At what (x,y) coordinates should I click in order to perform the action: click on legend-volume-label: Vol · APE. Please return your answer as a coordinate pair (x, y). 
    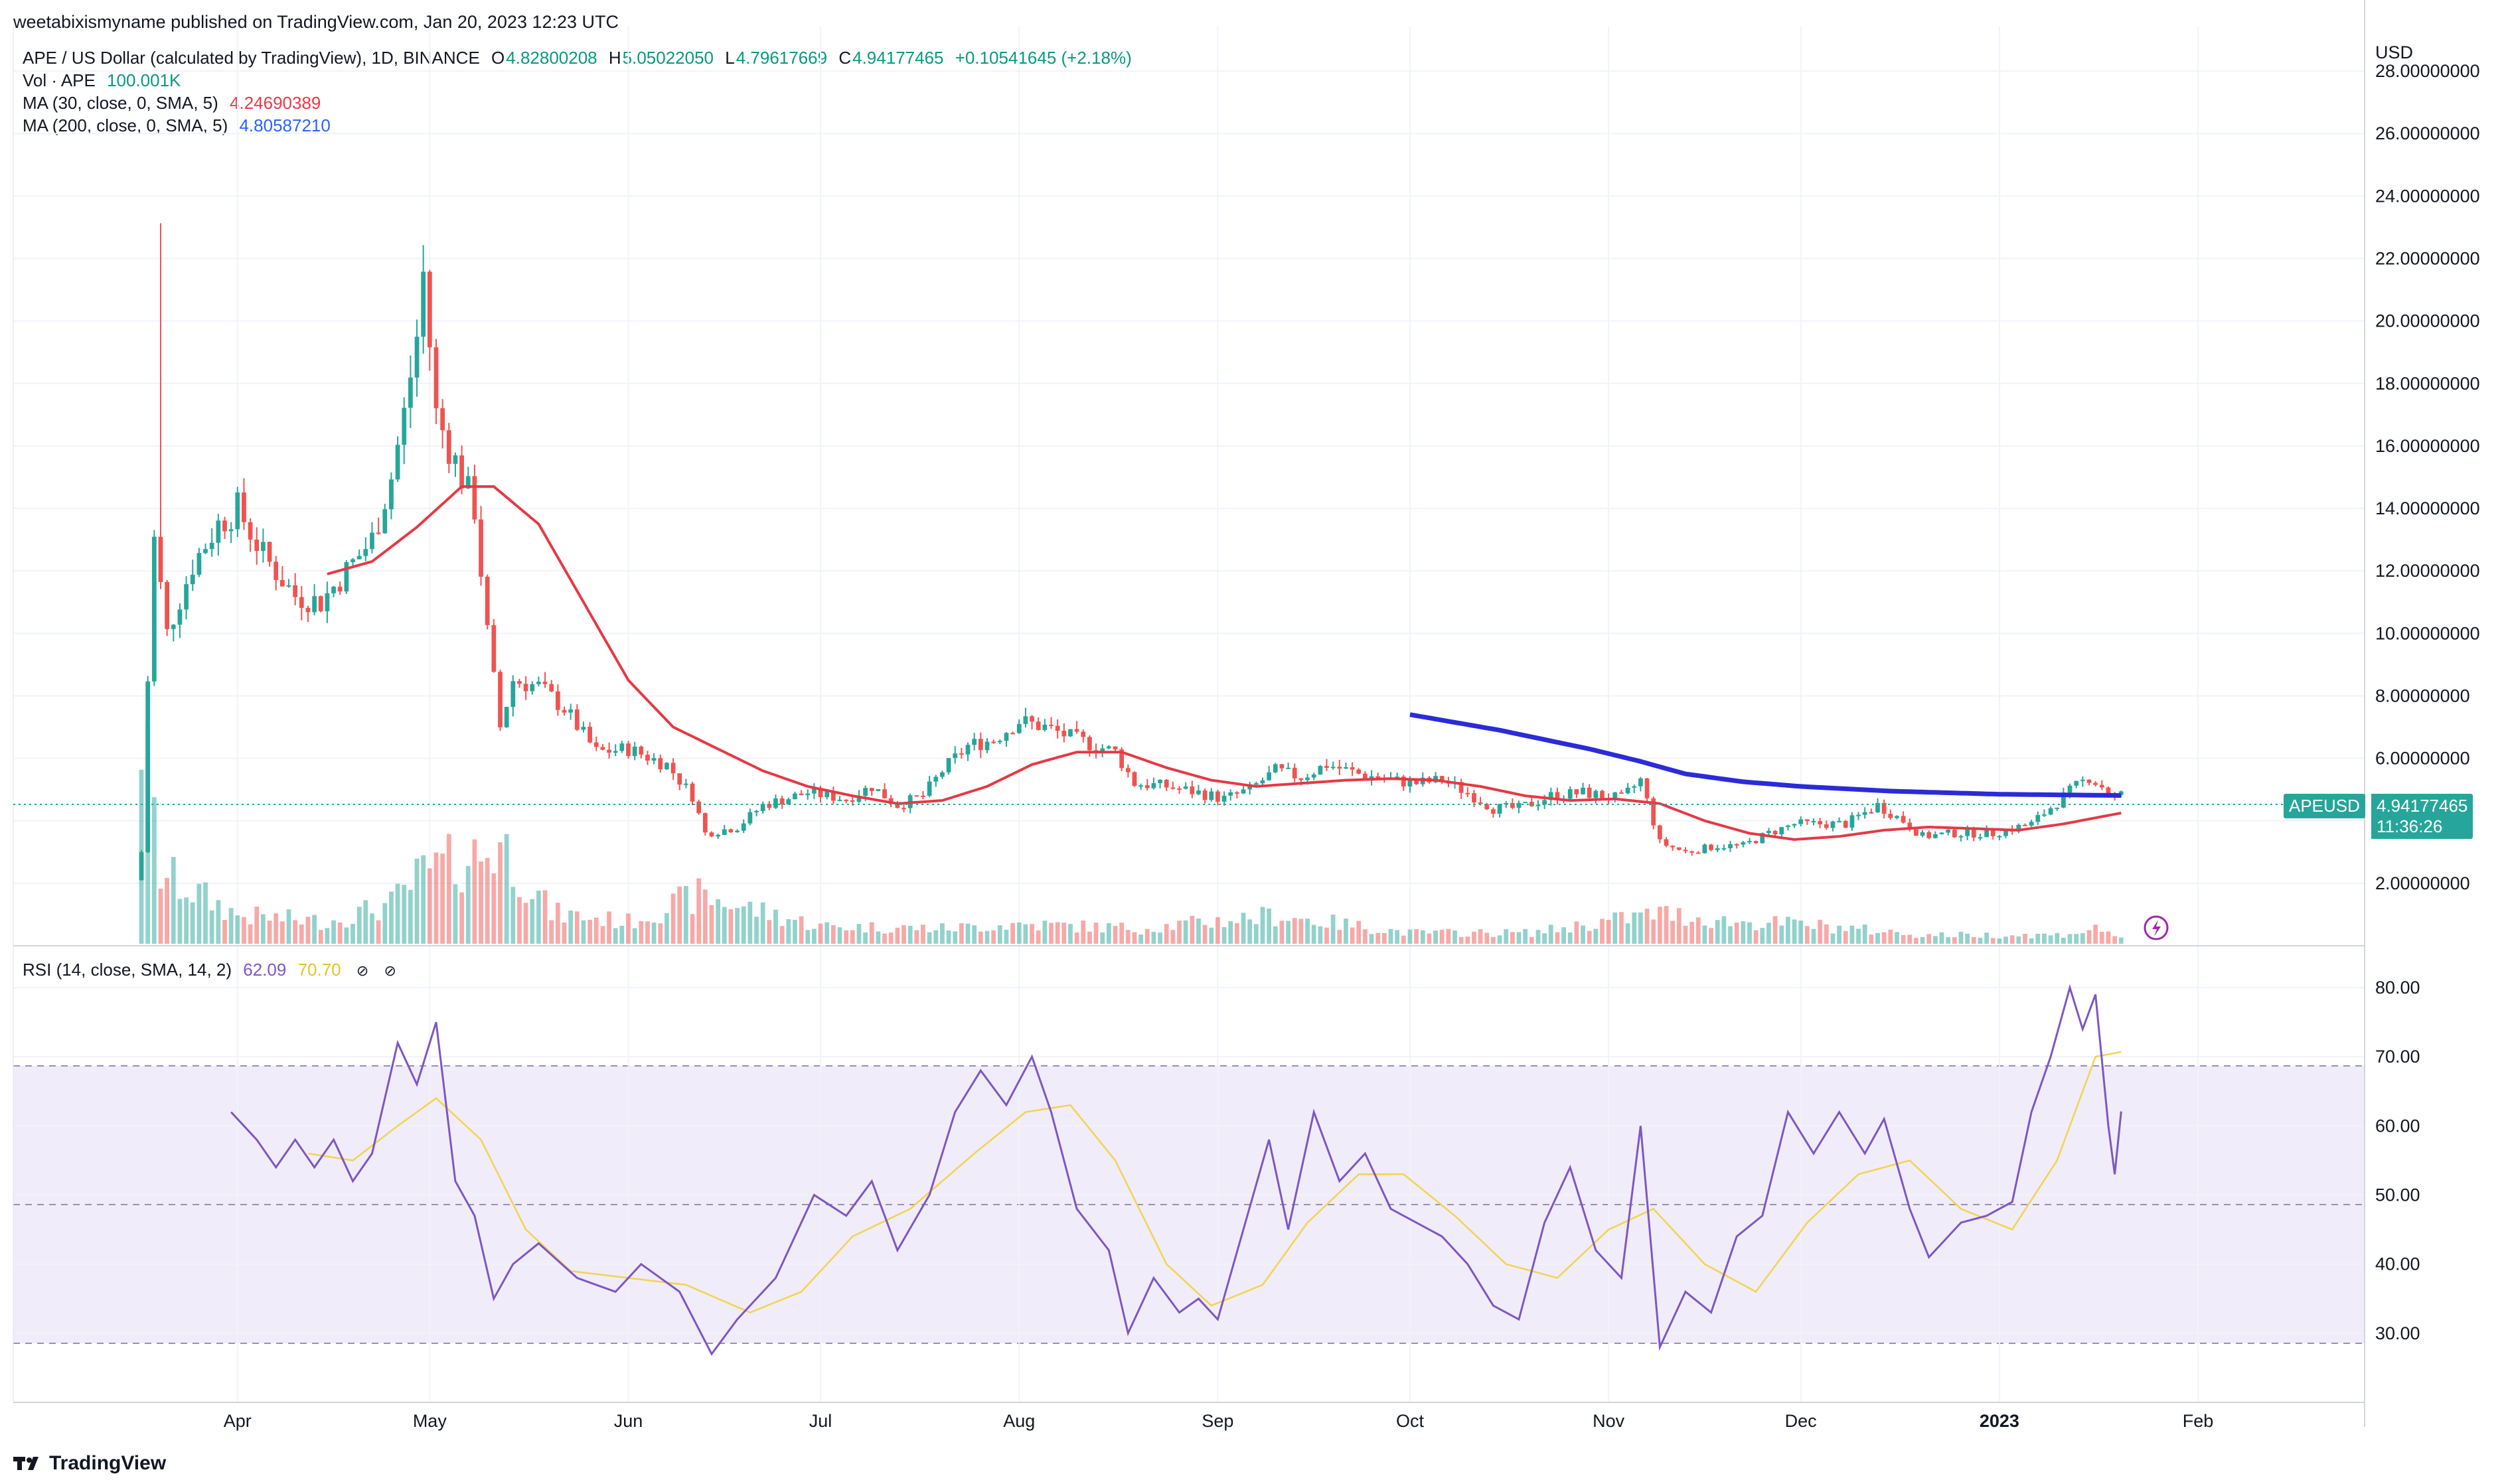
    Looking at the image, I should click on (59, 80).